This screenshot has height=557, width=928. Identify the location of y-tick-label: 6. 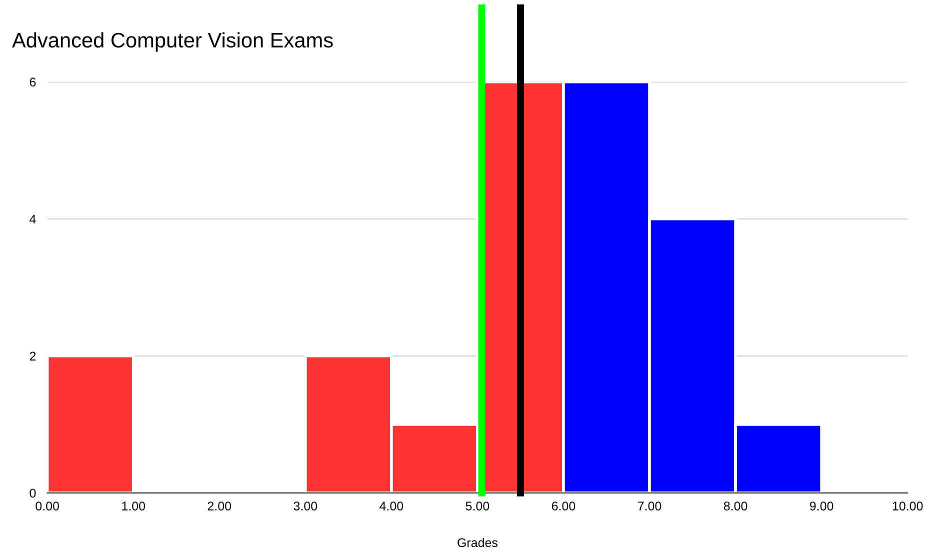
(33, 82).